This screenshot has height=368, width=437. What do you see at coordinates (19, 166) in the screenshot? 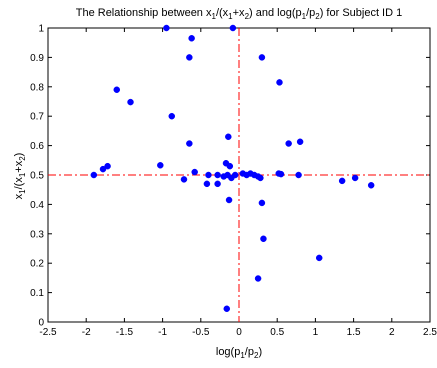
I see `y-label-text: +x` at bounding box center [19, 166].